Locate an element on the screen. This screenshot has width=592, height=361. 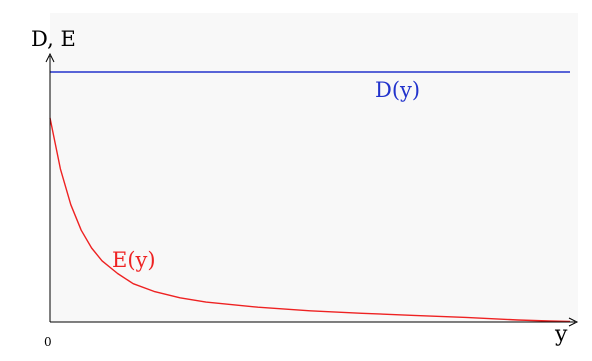
series-label-e: E(y) is located at coordinates (134, 260).